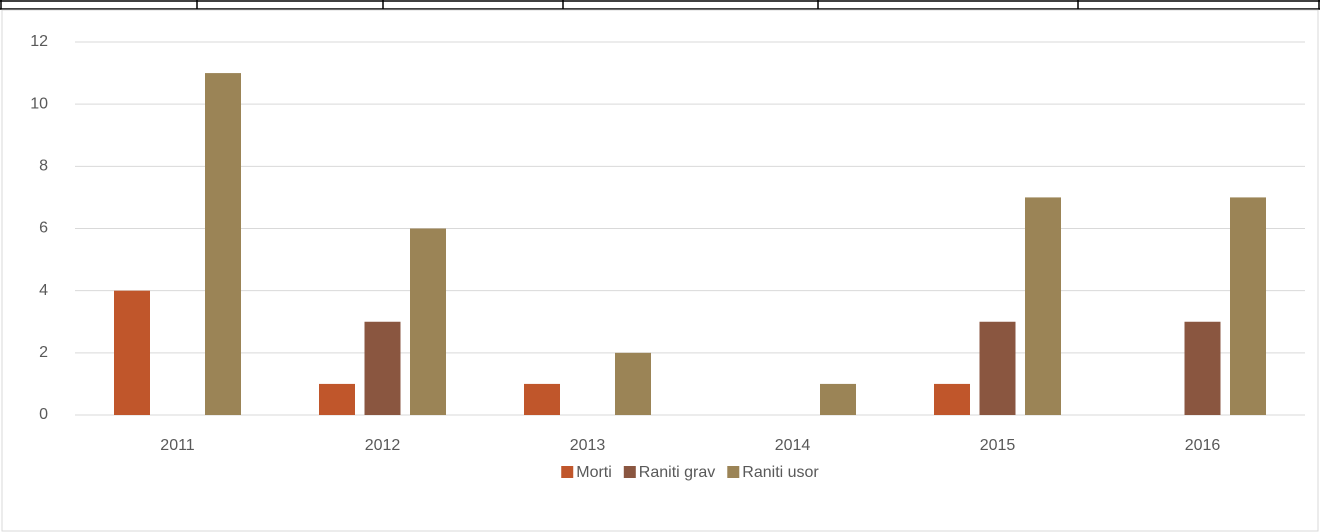  Describe the element at coordinates (588, 445) in the screenshot. I see `x-tick-label: 2013` at that location.